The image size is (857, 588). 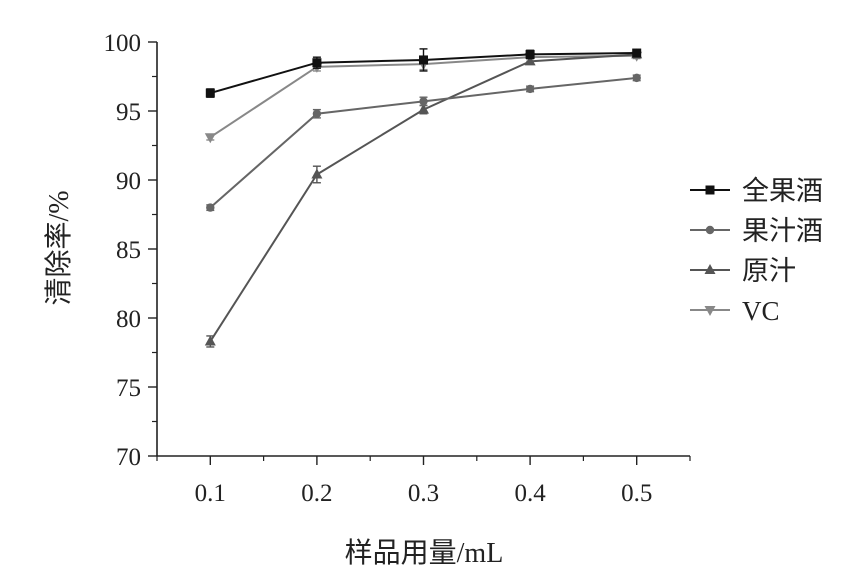 What do you see at coordinates (210, 493) in the screenshot?
I see `x-tick-label: 0.1` at bounding box center [210, 493].